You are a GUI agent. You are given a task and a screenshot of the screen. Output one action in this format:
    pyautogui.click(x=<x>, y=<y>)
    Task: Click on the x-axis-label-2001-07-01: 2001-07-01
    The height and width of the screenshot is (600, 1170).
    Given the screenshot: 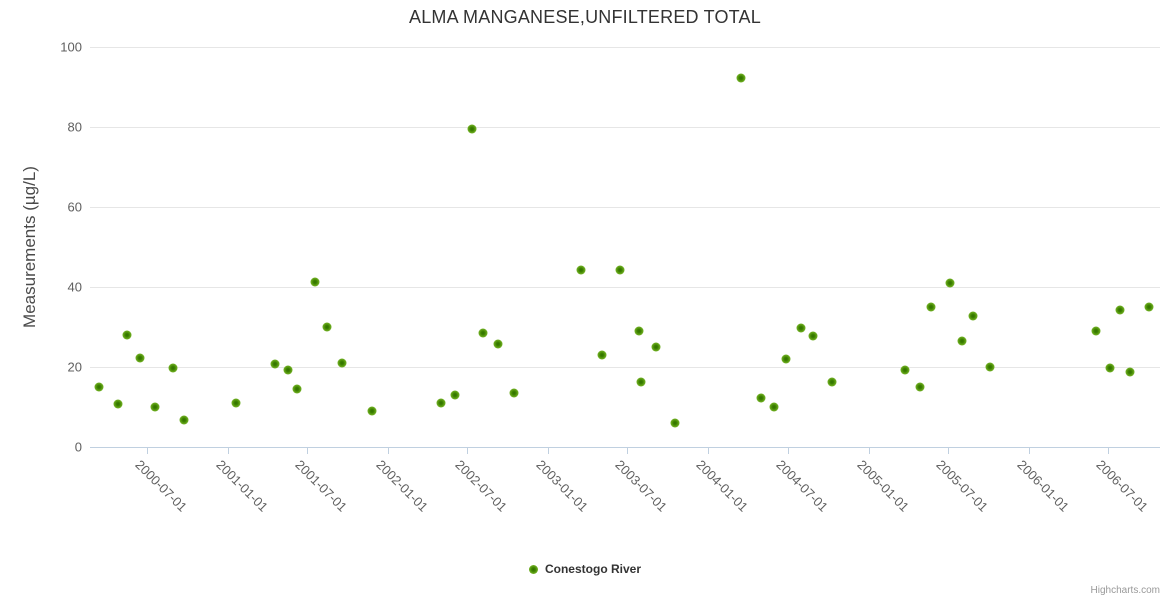 What is the action you would take?
    pyautogui.click(x=321, y=486)
    